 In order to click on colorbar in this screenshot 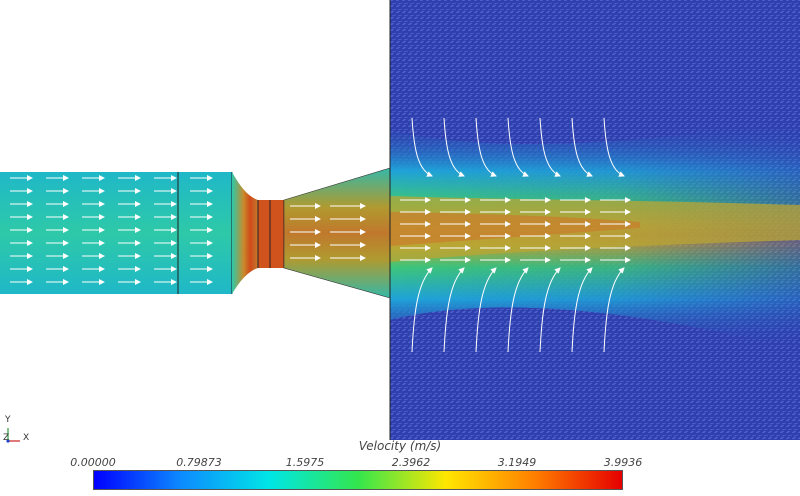, I will do `click(358, 480)`.